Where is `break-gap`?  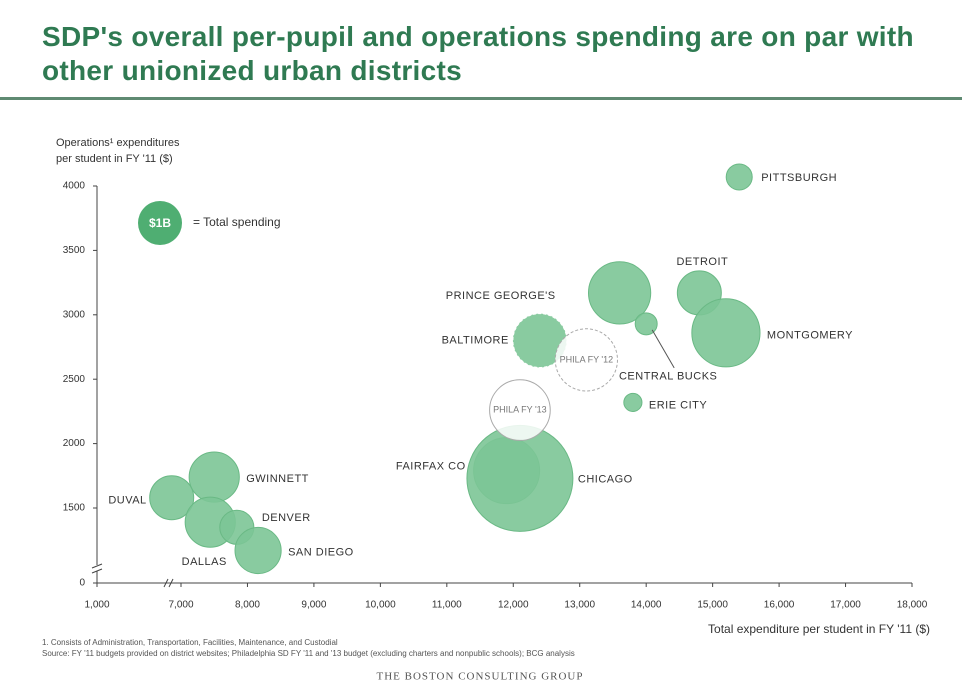 break-gap is located at coordinates (97, 568).